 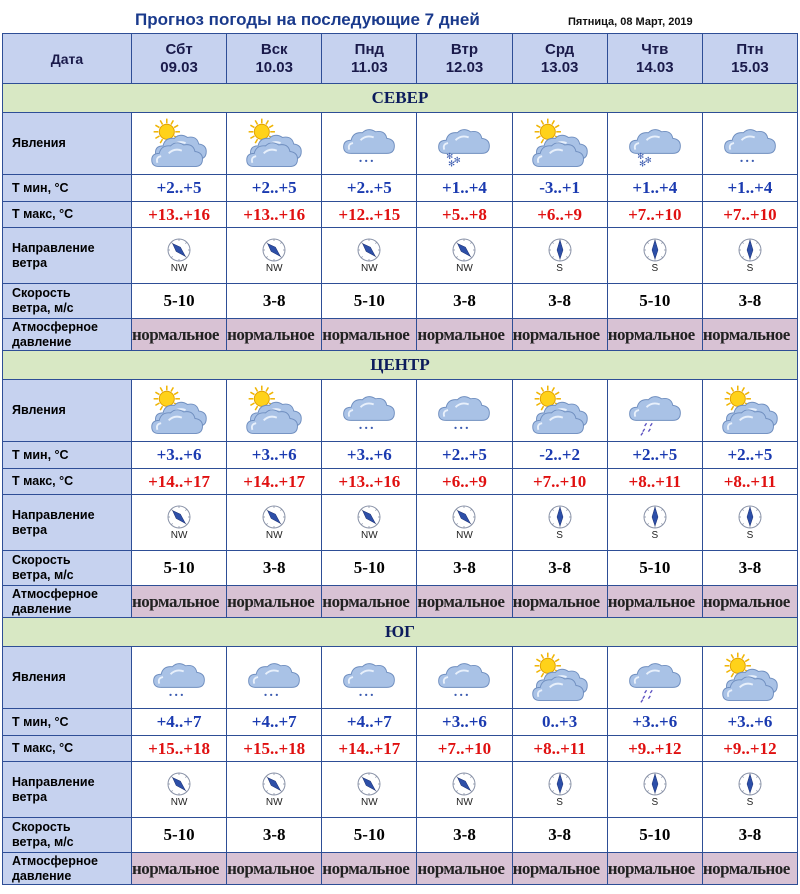 I want to click on wind-speed-label: Скорость ветра, м/с, so click(x=67, y=301).